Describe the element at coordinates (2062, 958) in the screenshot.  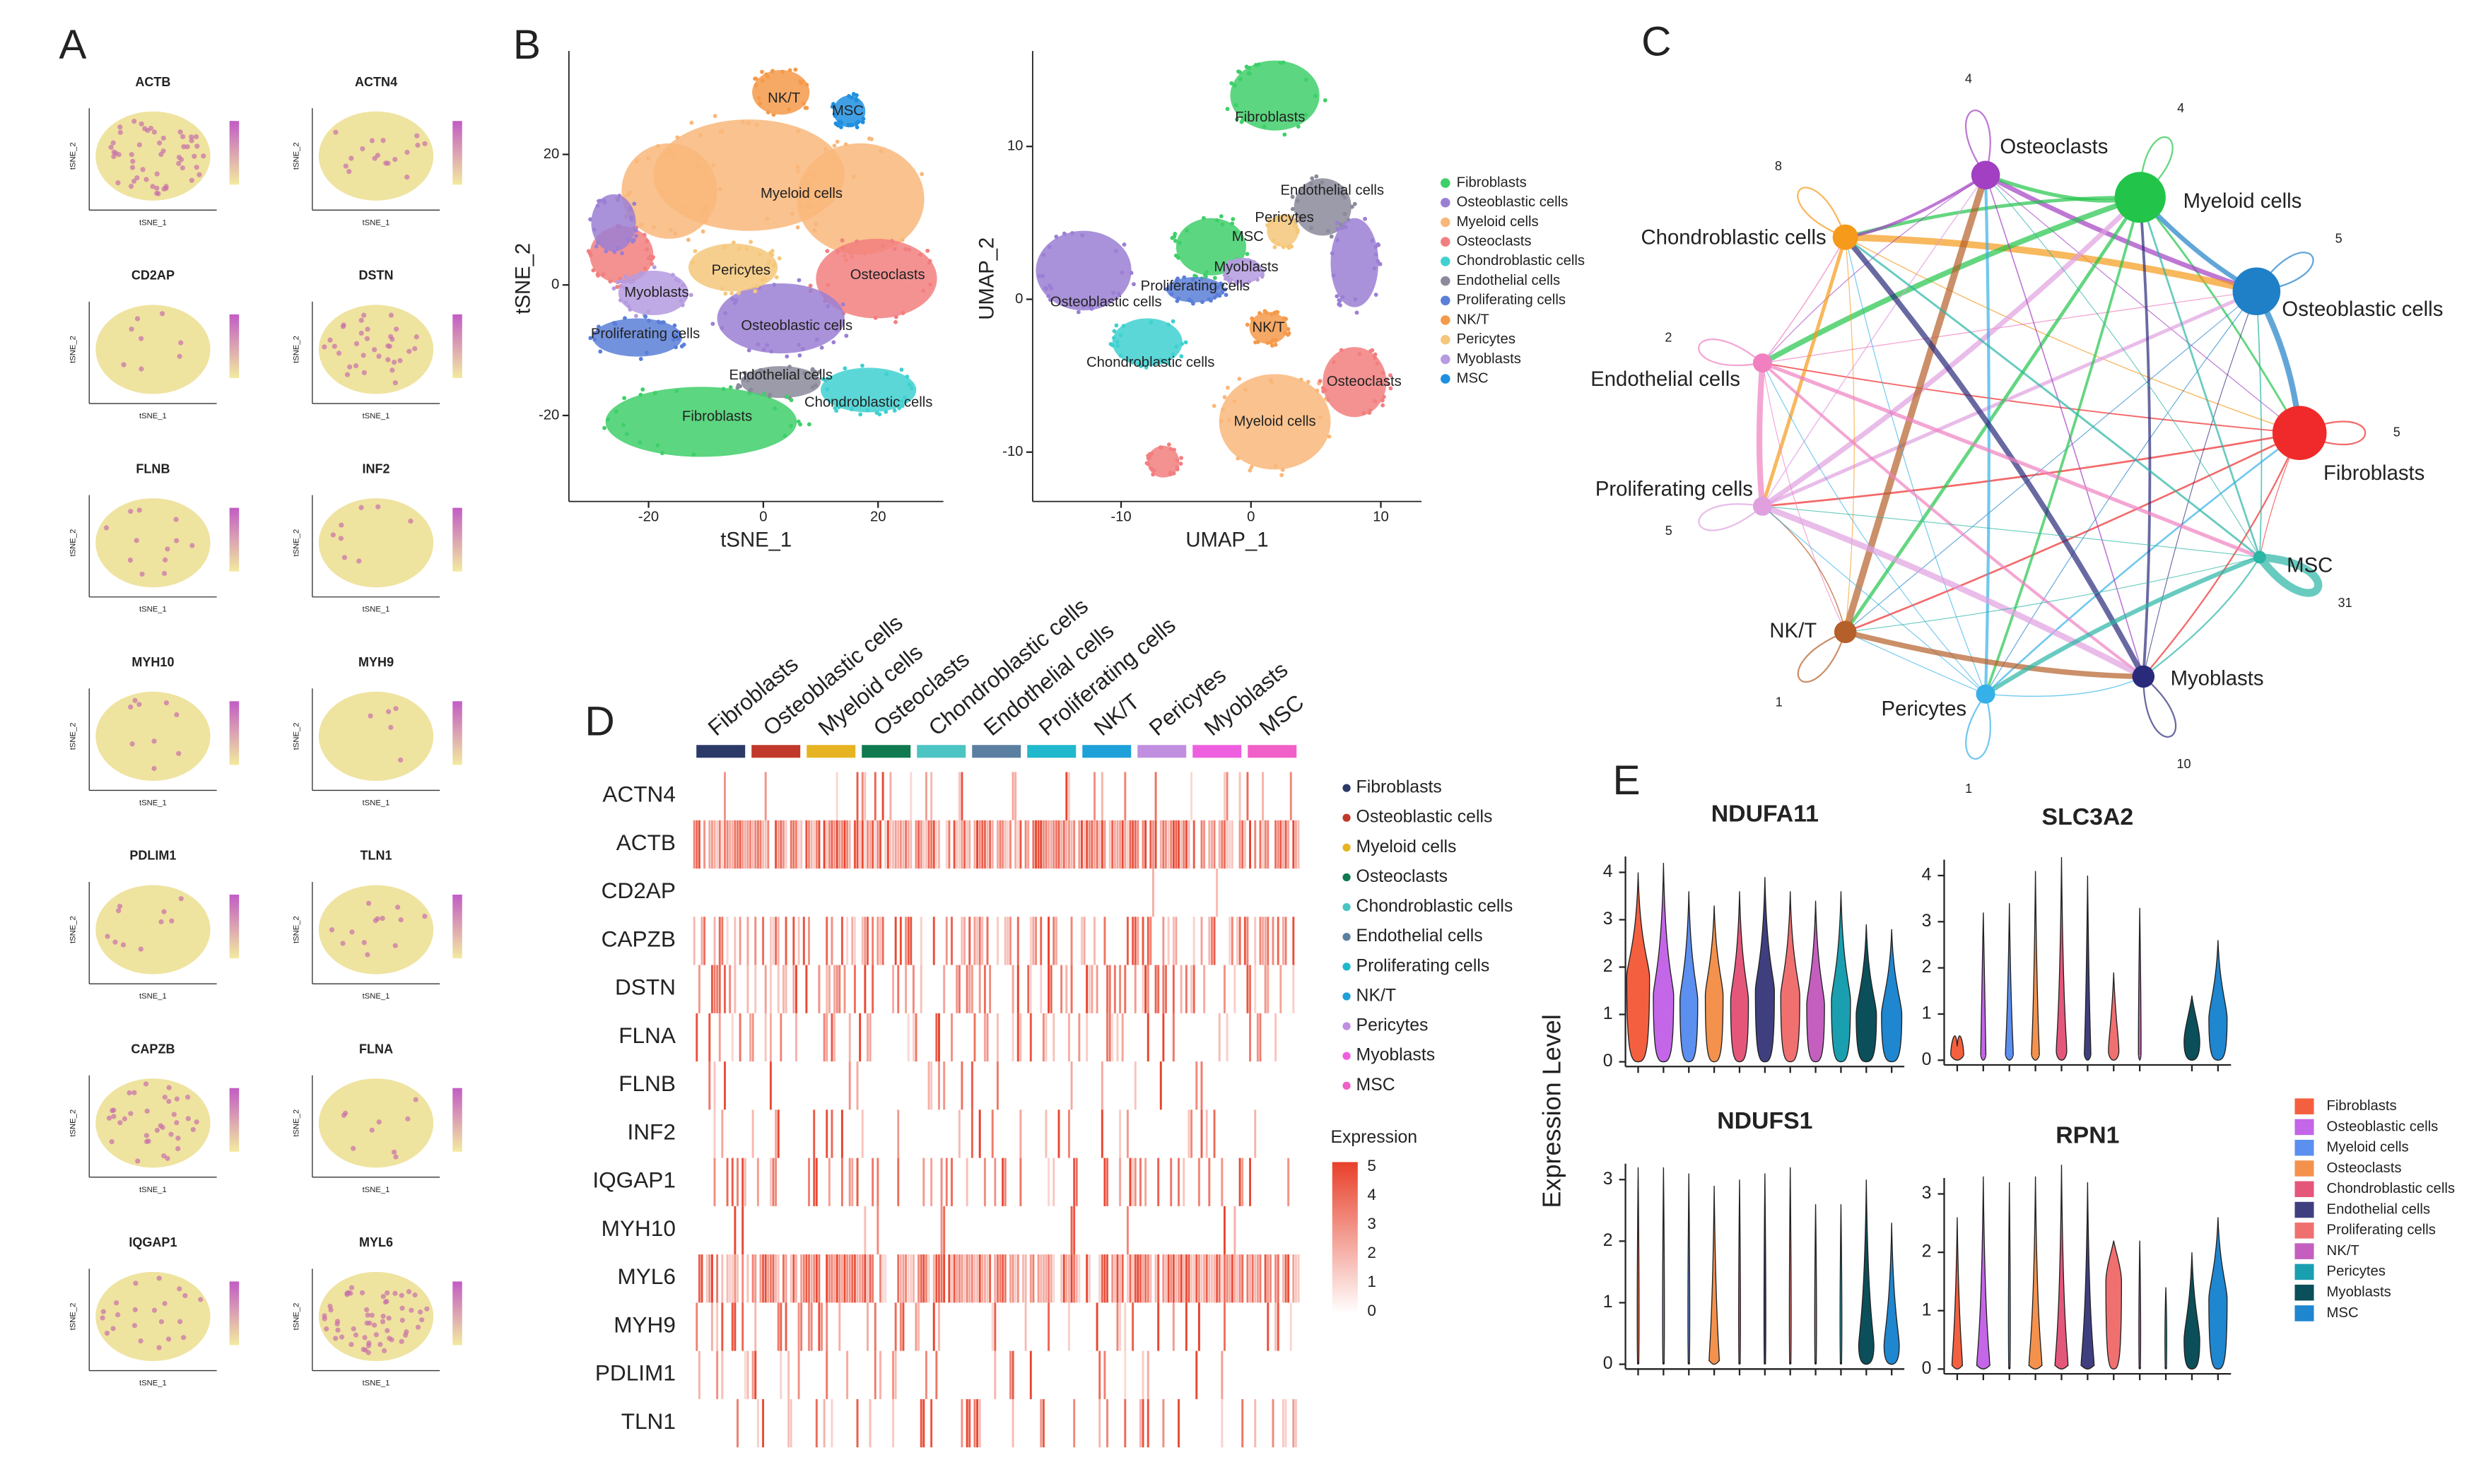
I see `violin` at that location.